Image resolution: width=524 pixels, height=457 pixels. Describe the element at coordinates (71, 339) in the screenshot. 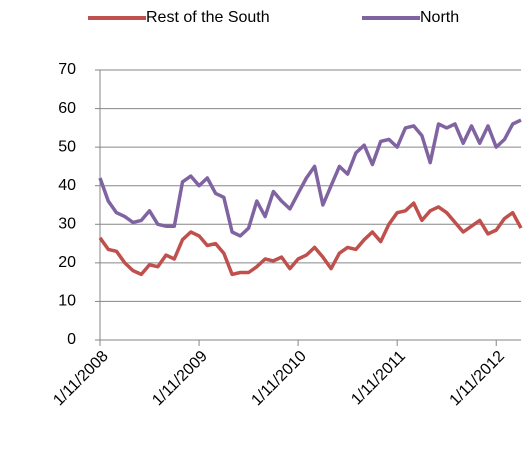

I see `y-tick-label: 0` at that location.